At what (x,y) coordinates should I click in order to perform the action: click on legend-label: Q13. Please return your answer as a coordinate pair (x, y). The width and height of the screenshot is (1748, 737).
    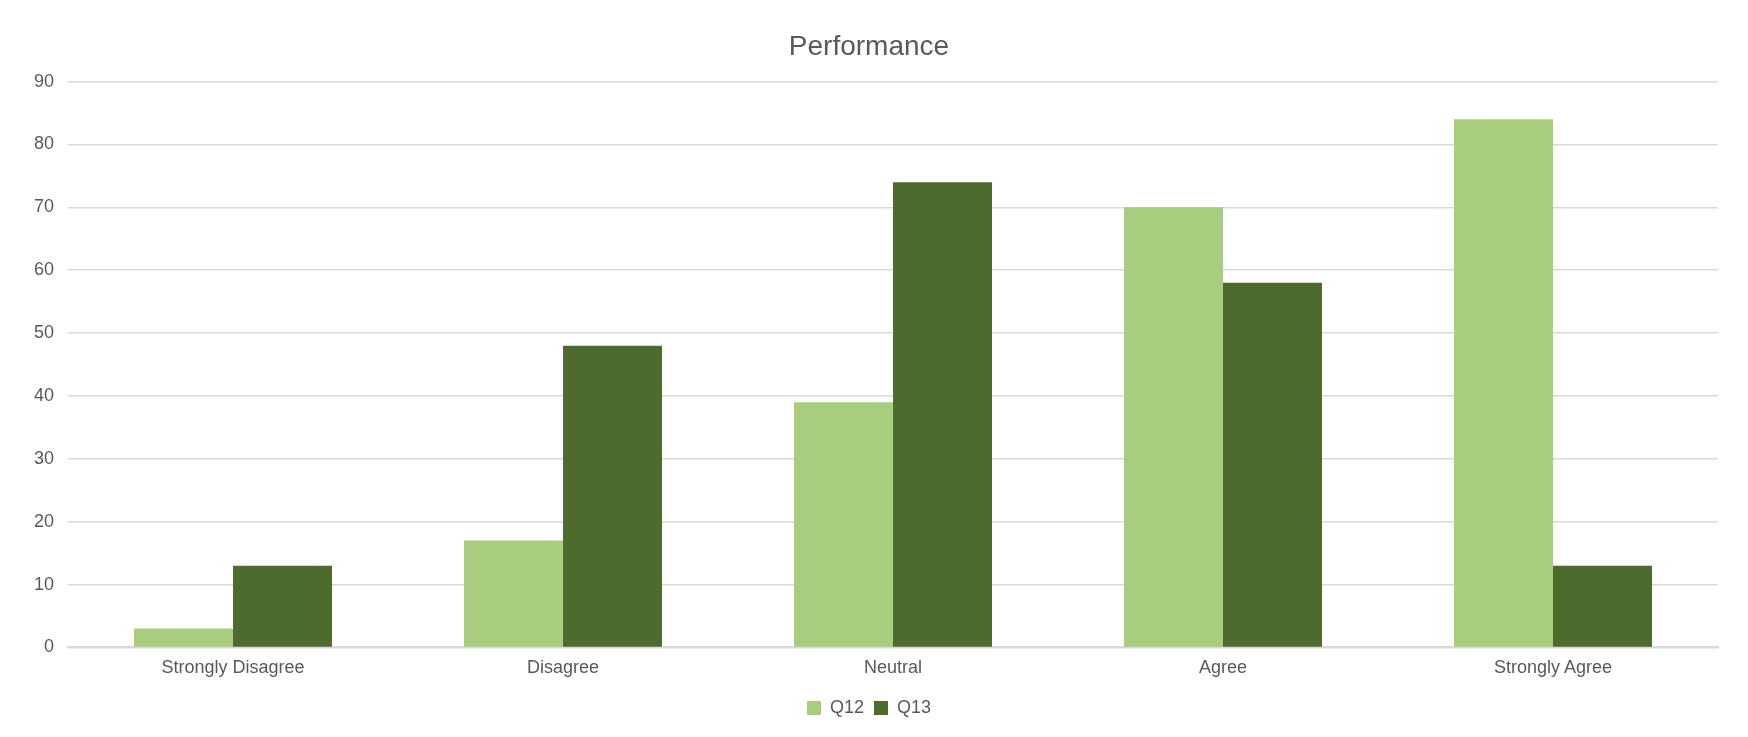
    Looking at the image, I should click on (914, 706).